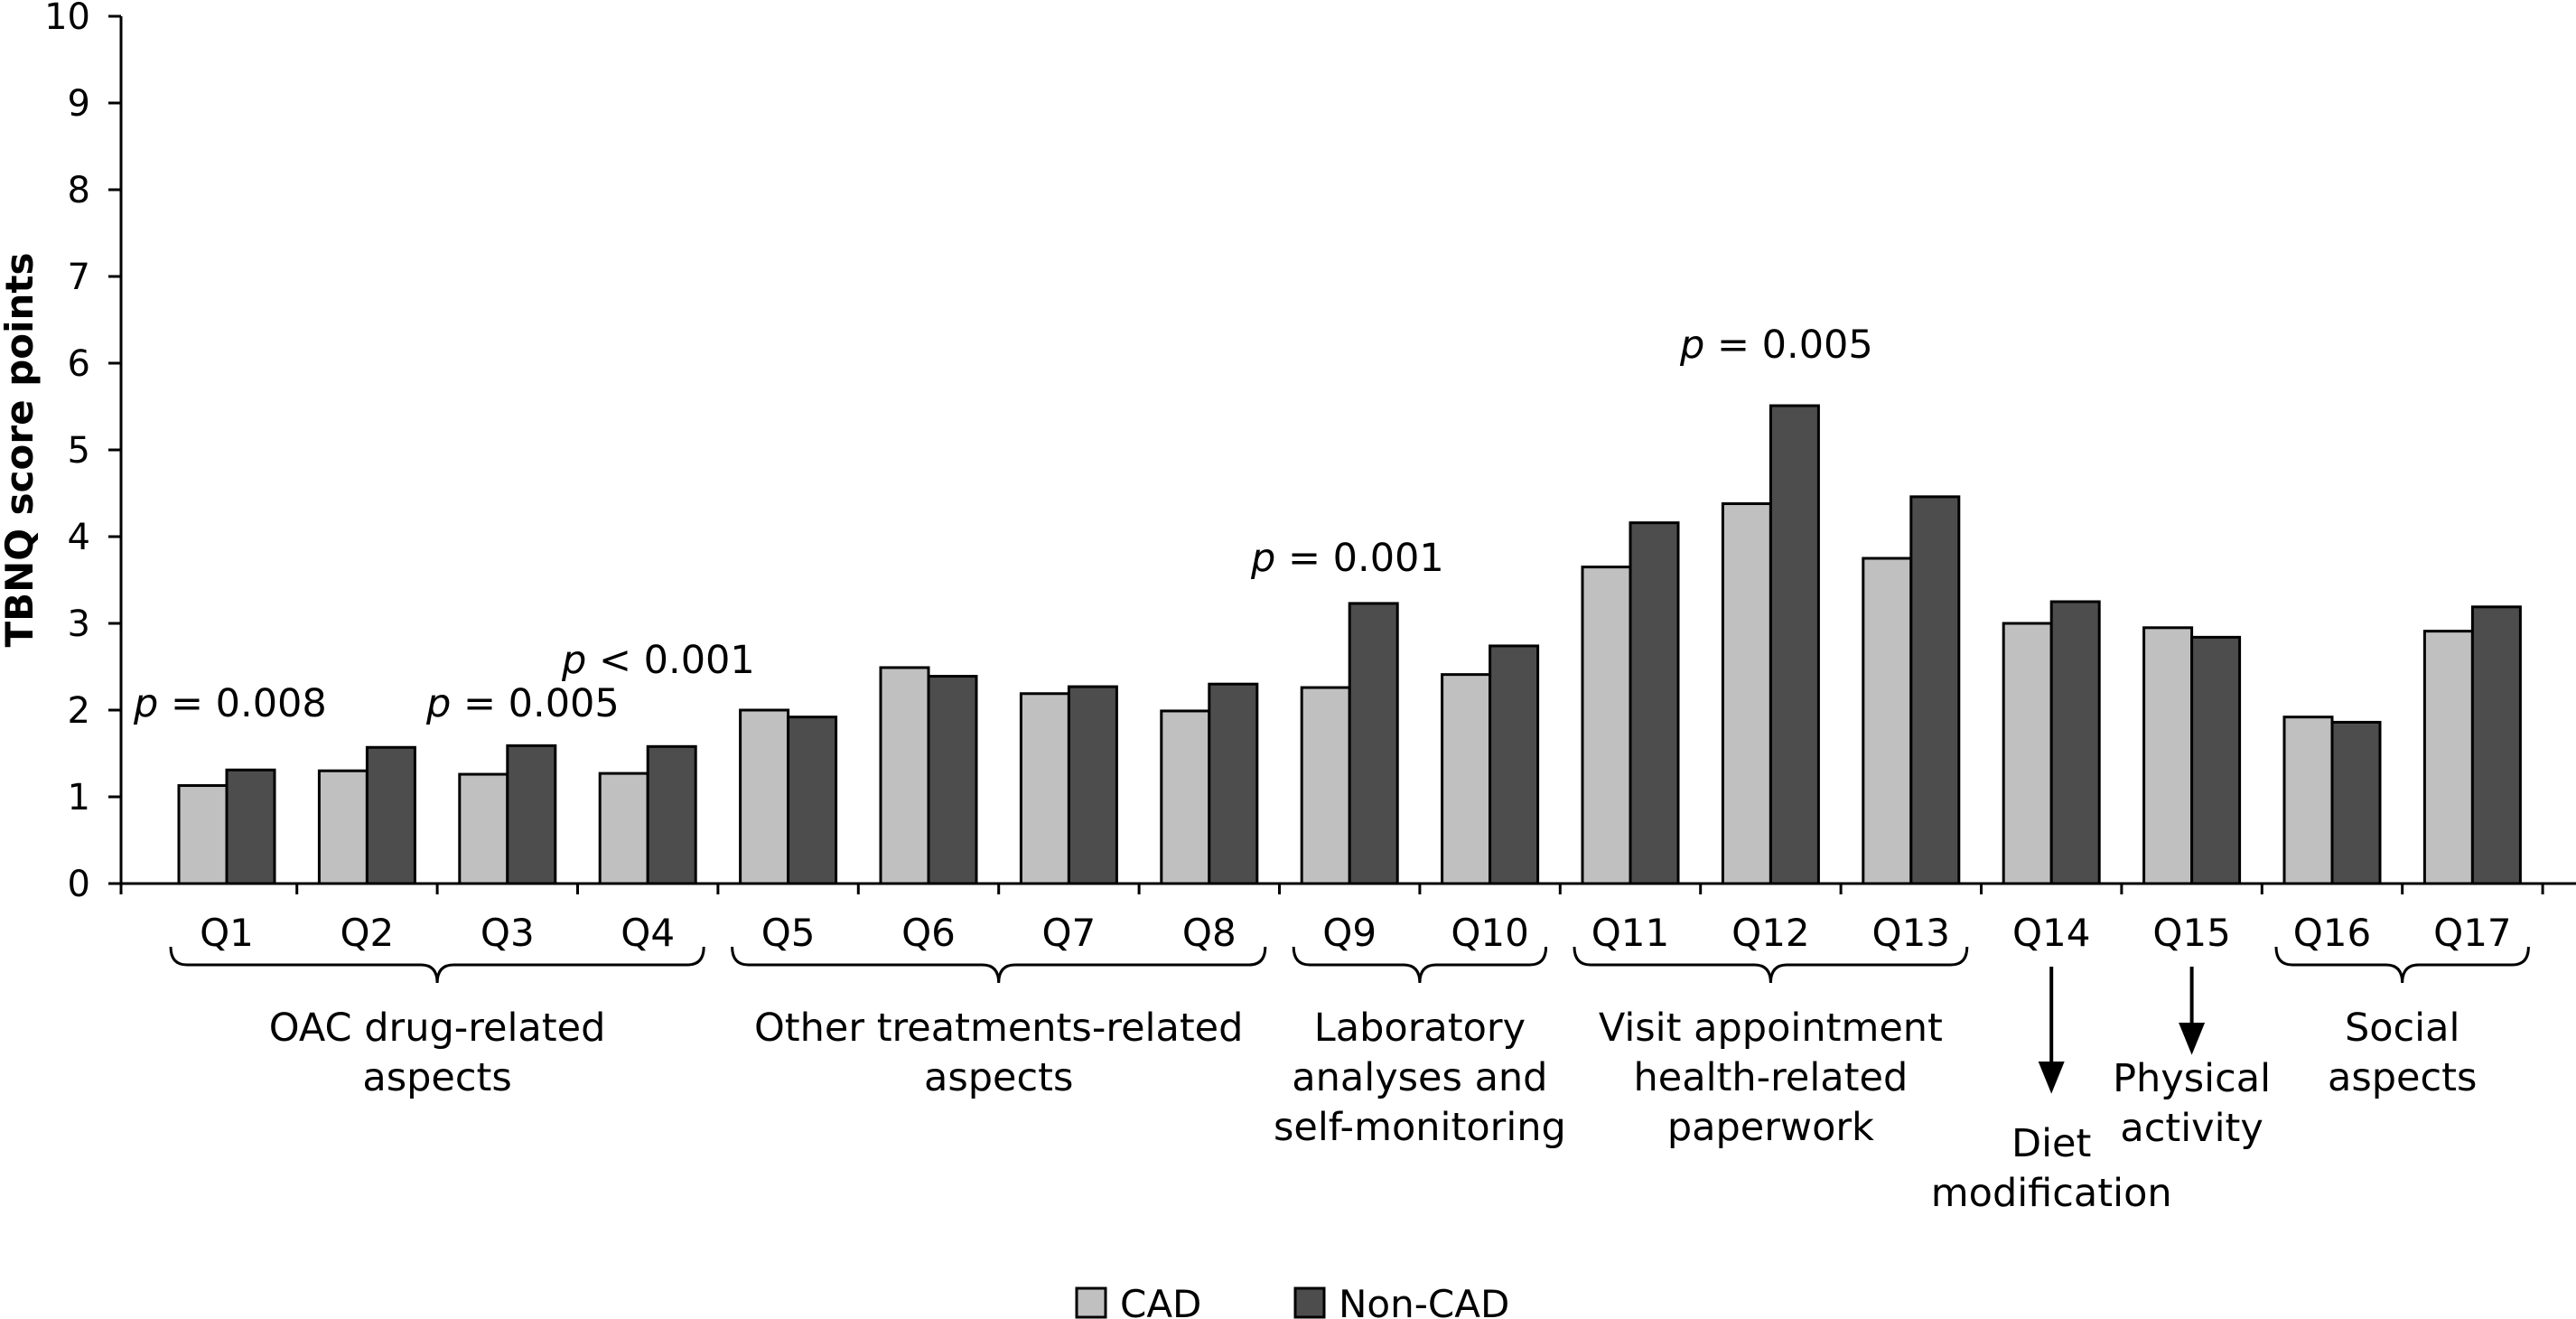  What do you see at coordinates (1359, 558) in the screenshot?
I see `p-value-text: = 0.001` at bounding box center [1359, 558].